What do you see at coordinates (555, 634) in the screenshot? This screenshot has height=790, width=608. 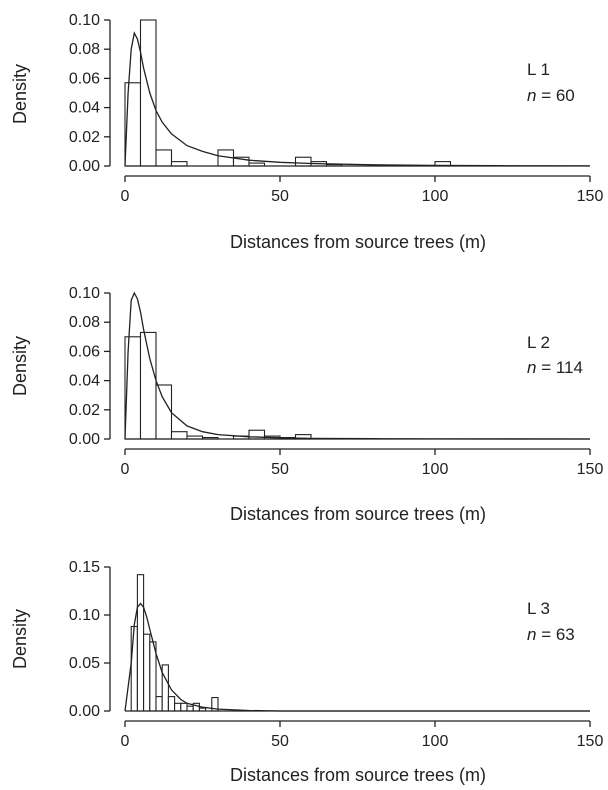 I see `sample-size-value: = 63` at bounding box center [555, 634].